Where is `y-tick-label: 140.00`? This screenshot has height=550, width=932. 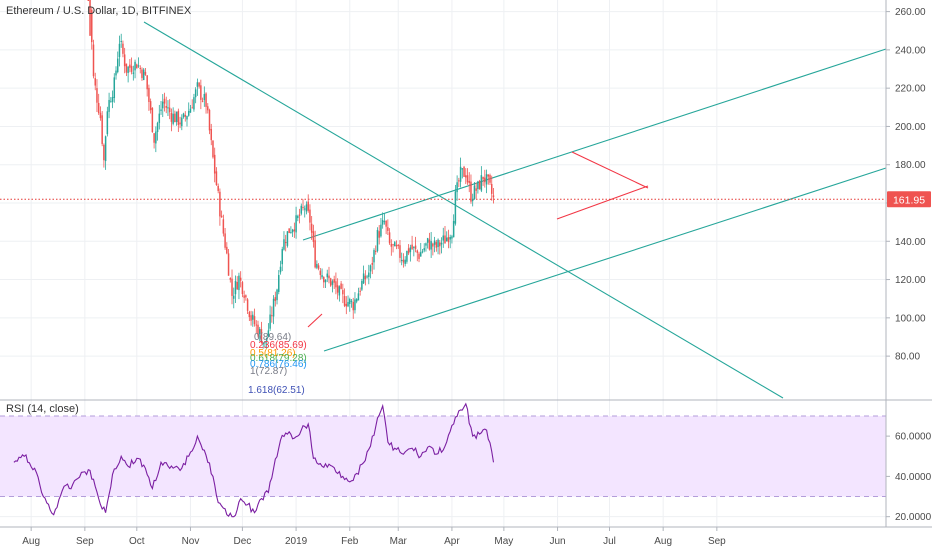
y-tick-label: 140.00 is located at coordinates (910, 242).